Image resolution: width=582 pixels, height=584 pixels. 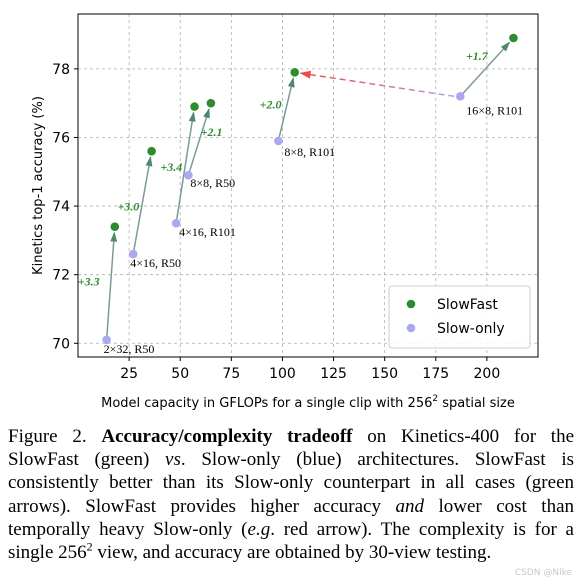 What do you see at coordinates (173, 460) in the screenshot?
I see `caption-vs: vs` at bounding box center [173, 460].